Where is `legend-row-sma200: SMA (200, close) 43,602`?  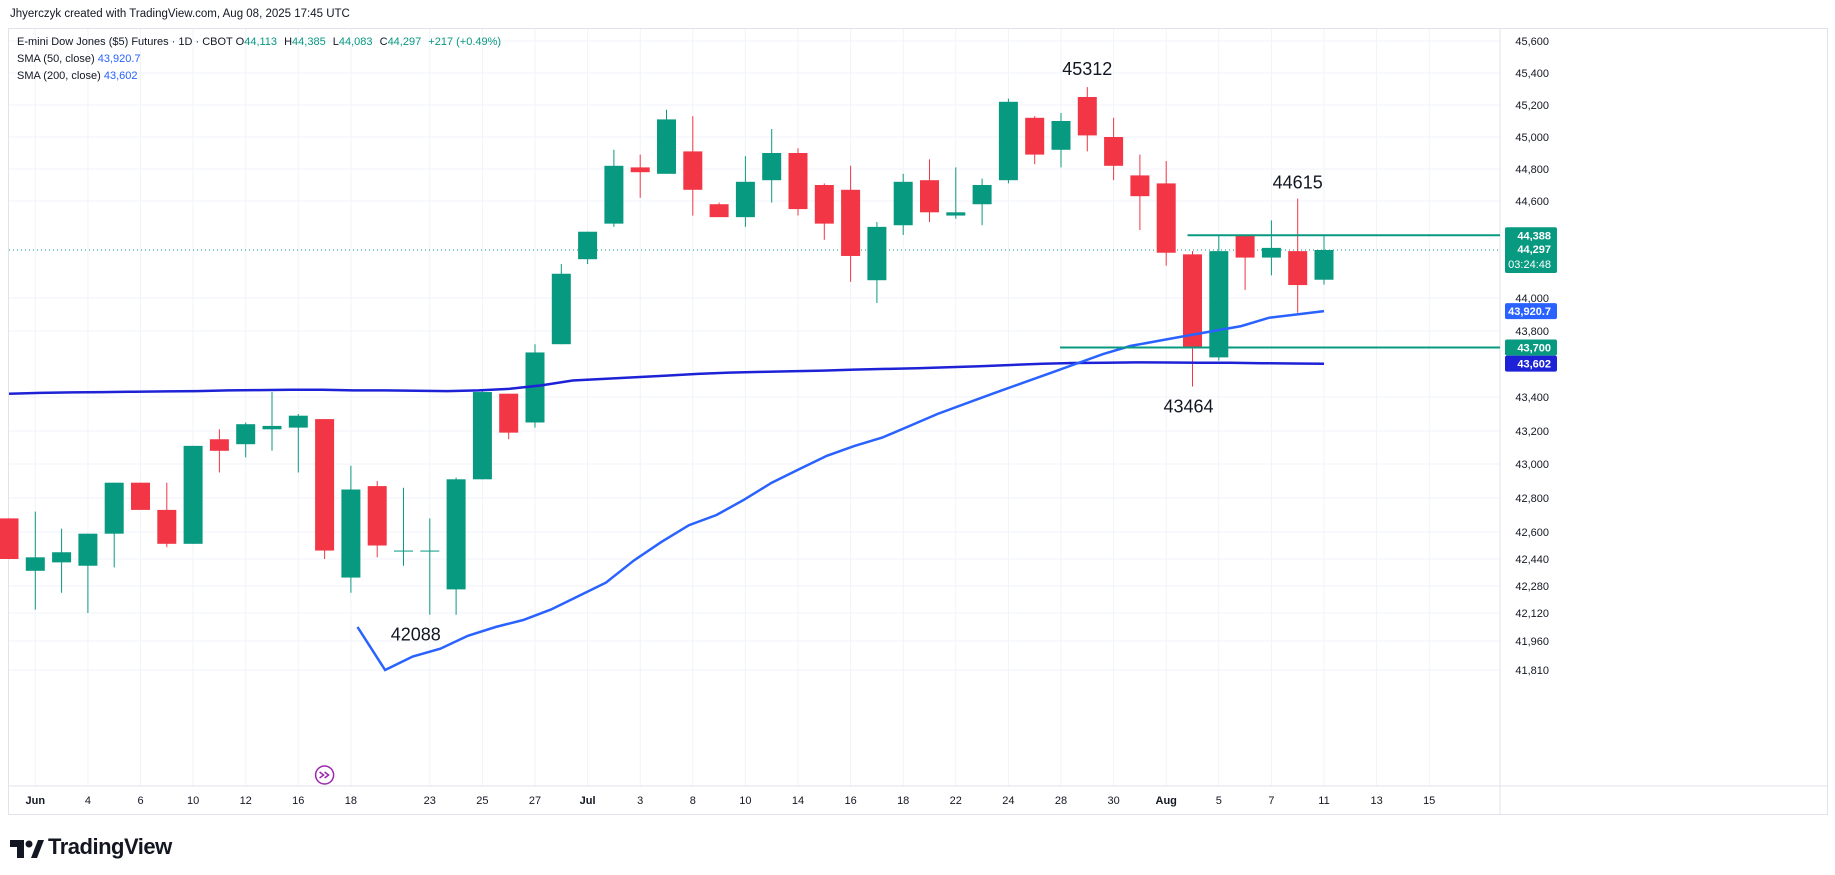 legend-row-sma200: SMA (200, close) 43,602 is located at coordinates (259, 76).